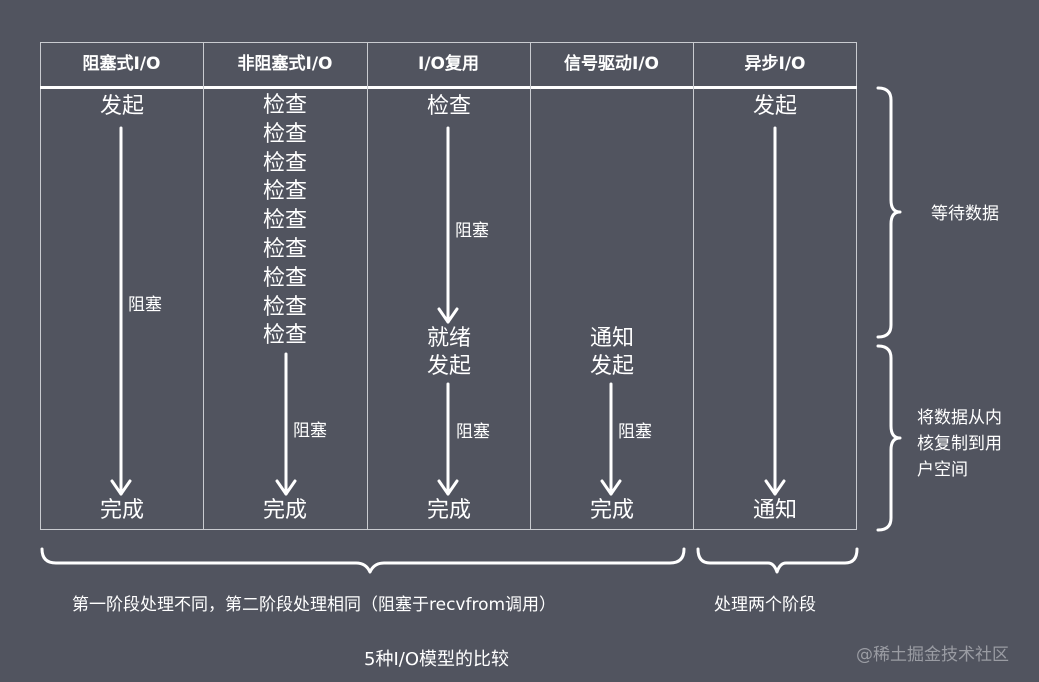 This screenshot has height=682, width=1039. Describe the element at coordinates (959, 444) in the screenshot. I see `phase-copy-line: 核复制到用` at that location.